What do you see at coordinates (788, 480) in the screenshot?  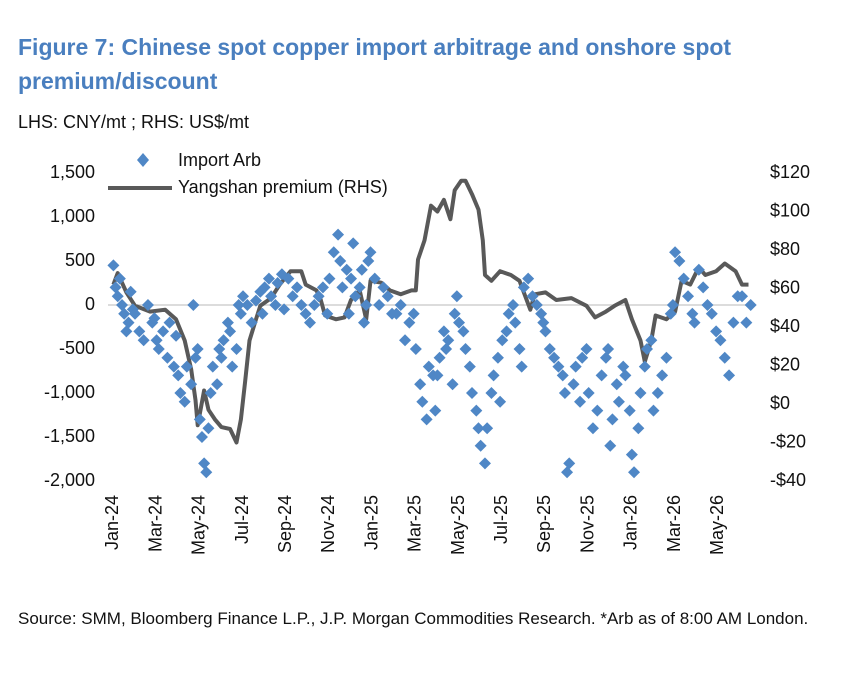 I see `y2-tick-label: -$40` at bounding box center [788, 480].